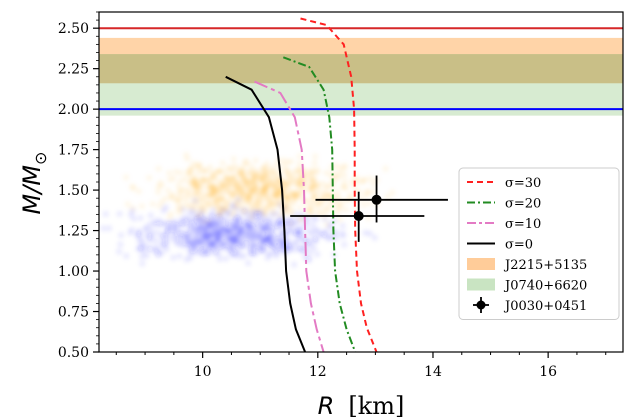  What do you see at coordinates (289, 216) in the screenshot?
I see `curve-σ=10` at bounding box center [289, 216].